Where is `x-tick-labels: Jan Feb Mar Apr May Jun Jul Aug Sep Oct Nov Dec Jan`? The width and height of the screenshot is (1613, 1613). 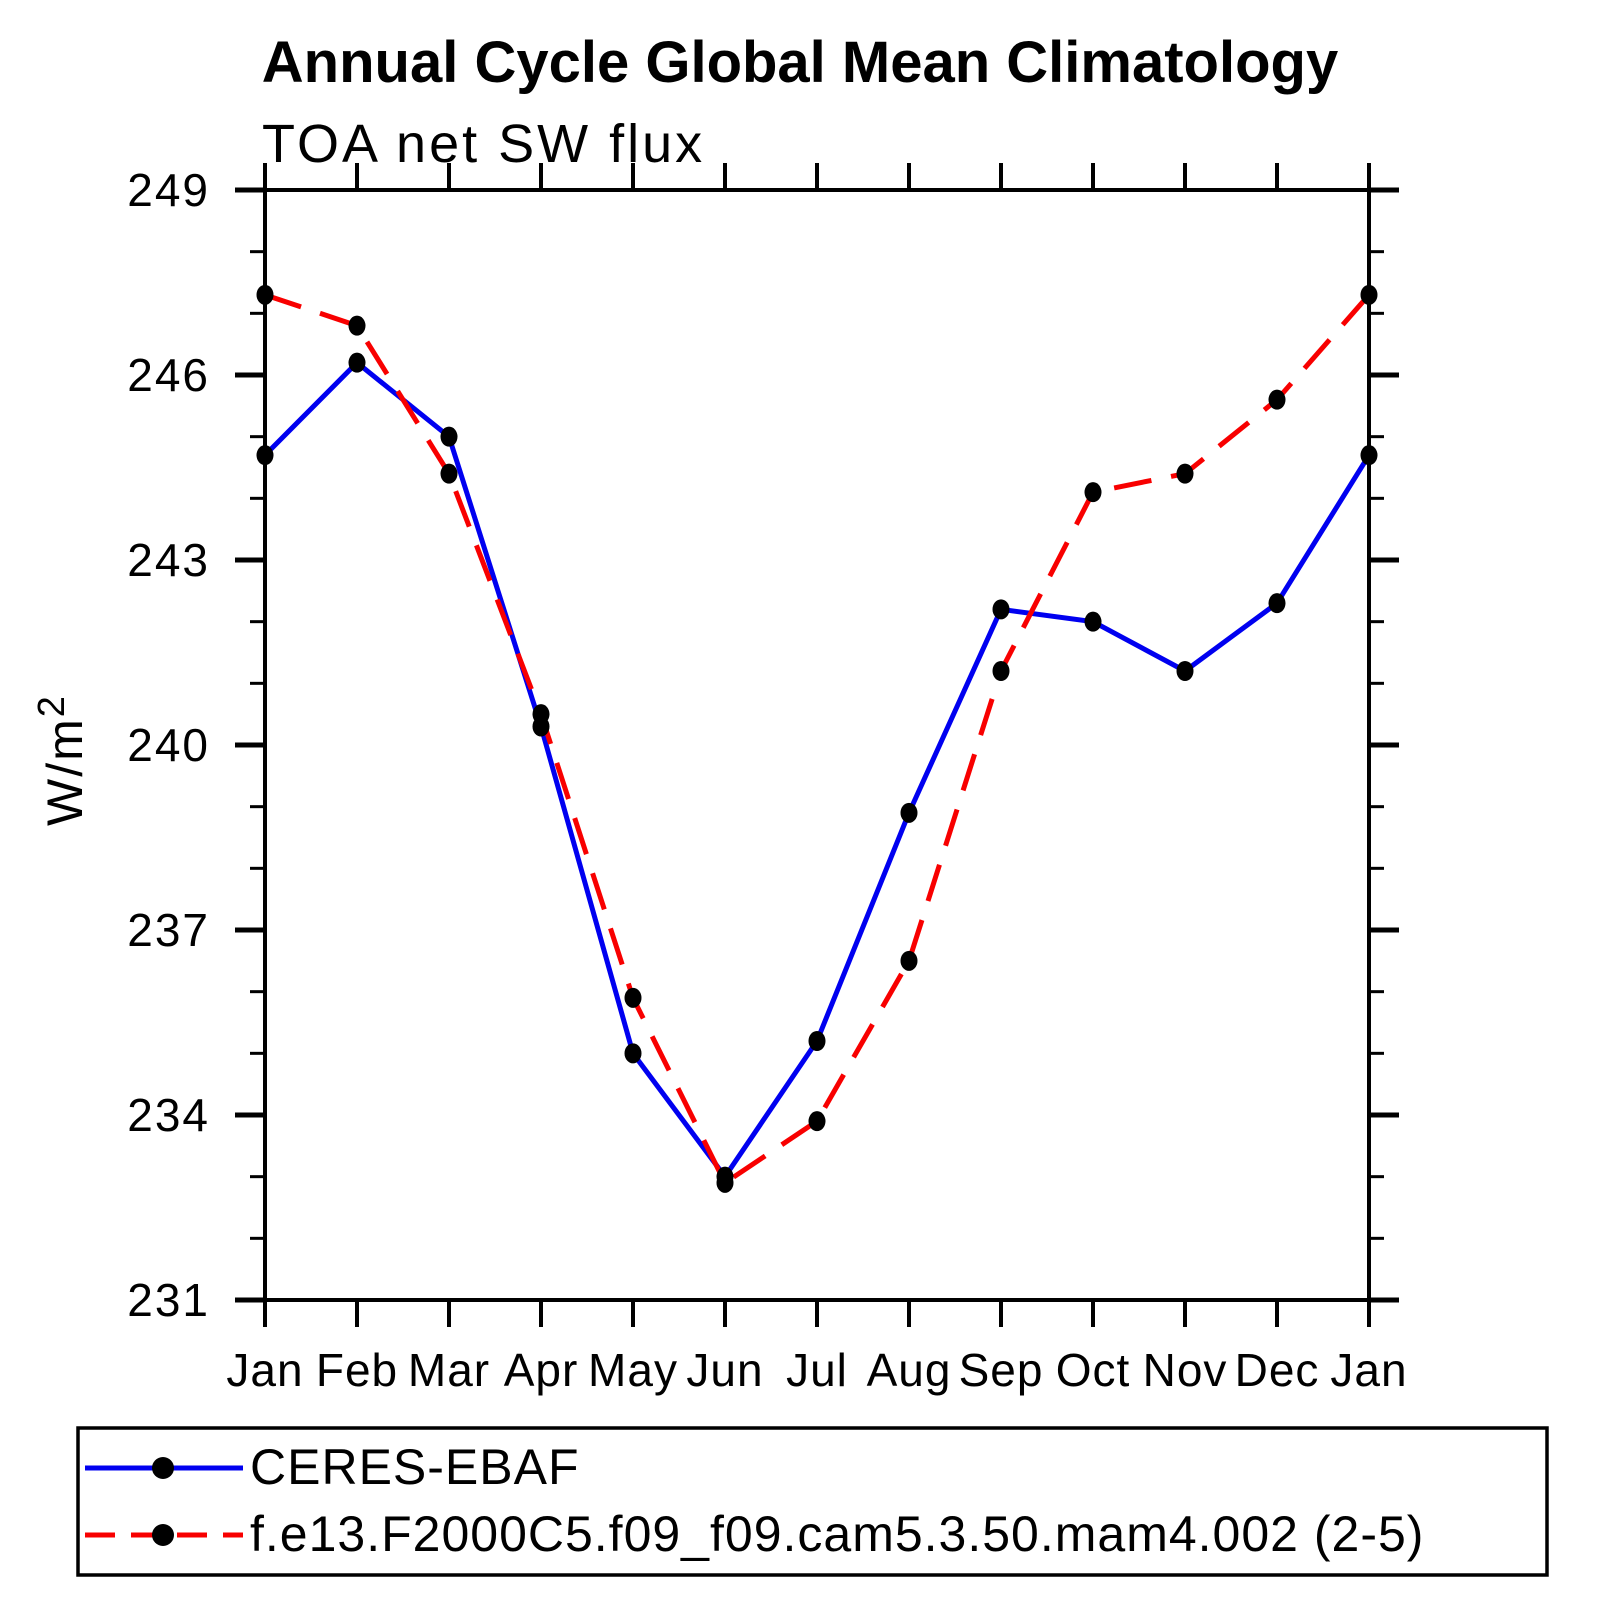
x-tick-labels: Jan Feb Mar Apr May Jun Jul Aug Sep Oct Nov Dec Jan is located at coordinates (816, 1370).